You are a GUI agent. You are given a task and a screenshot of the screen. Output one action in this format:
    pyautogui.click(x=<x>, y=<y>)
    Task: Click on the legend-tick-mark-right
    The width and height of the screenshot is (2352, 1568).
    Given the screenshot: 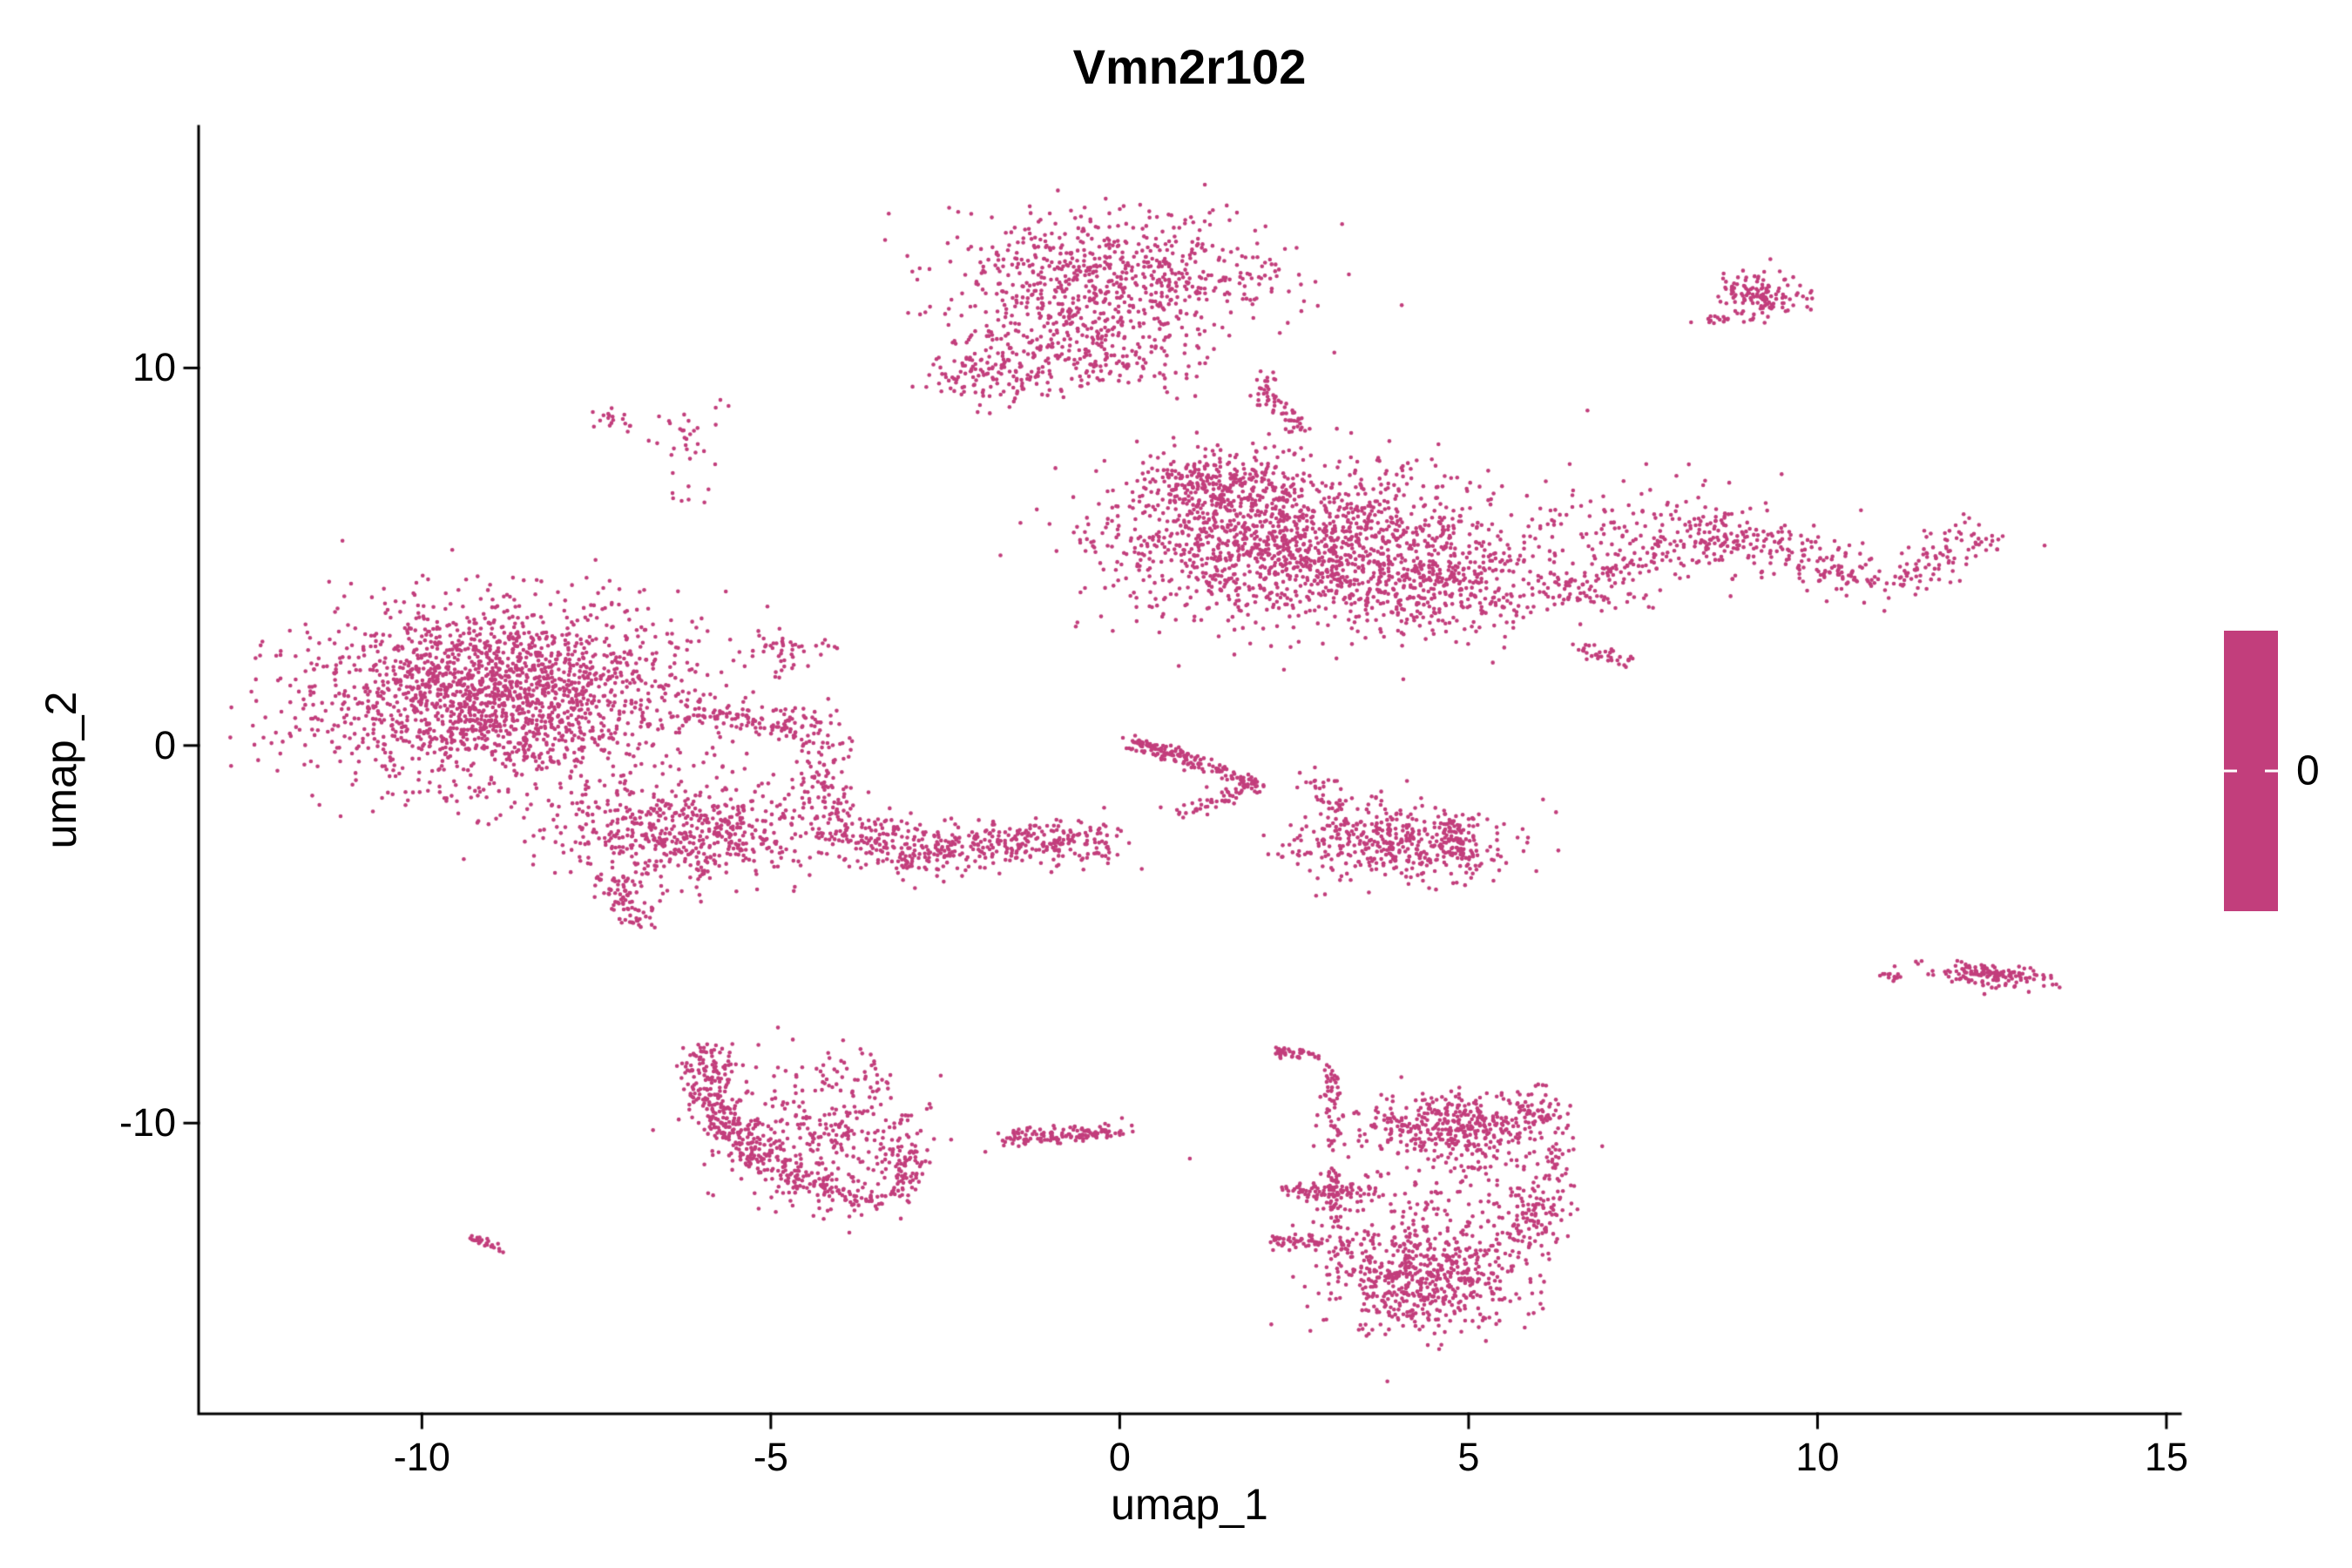 What is the action you would take?
    pyautogui.click(x=2271, y=771)
    